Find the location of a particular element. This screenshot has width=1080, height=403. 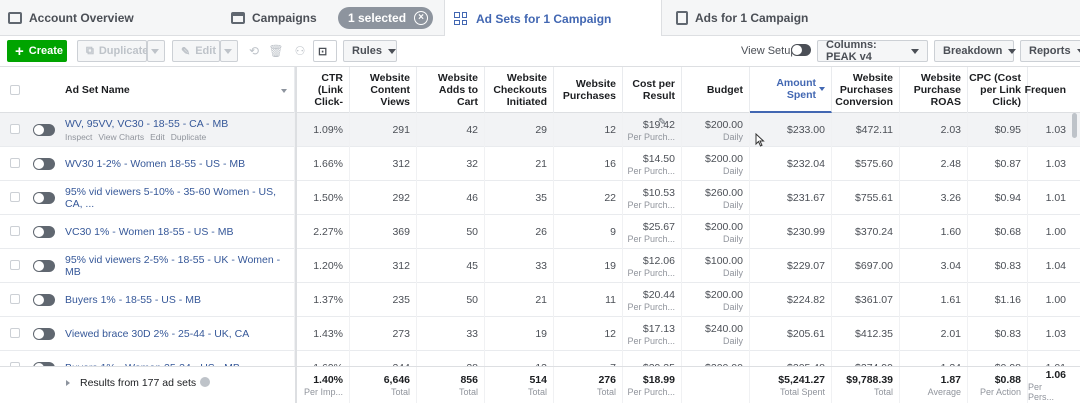

ad-set-name-link: VC30 1% - Women 18-55 - US - MB is located at coordinates (149, 232).